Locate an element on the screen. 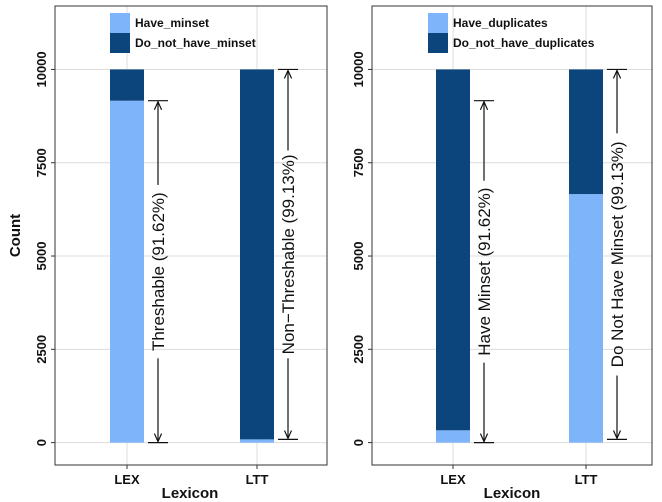 This screenshot has width=662, height=502. legend-label: Do_not_have_minset is located at coordinates (195, 43).